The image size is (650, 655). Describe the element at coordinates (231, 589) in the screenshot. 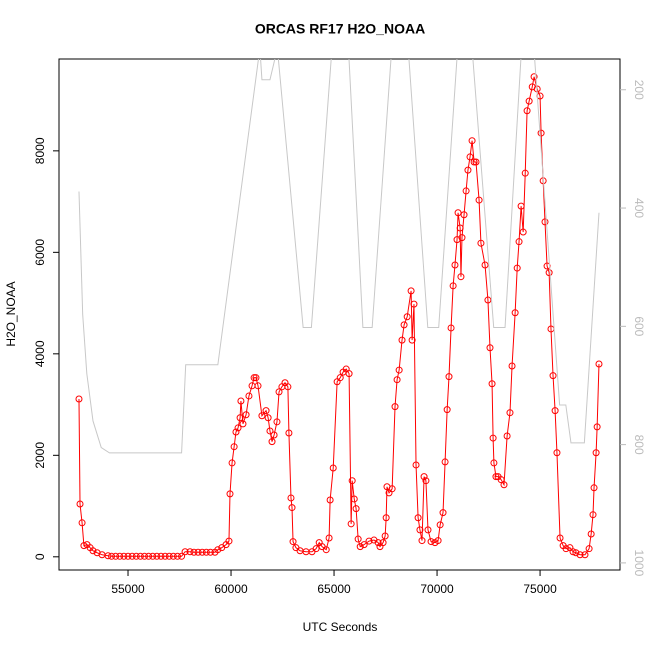

I see `x-tick-label: 60000` at that location.